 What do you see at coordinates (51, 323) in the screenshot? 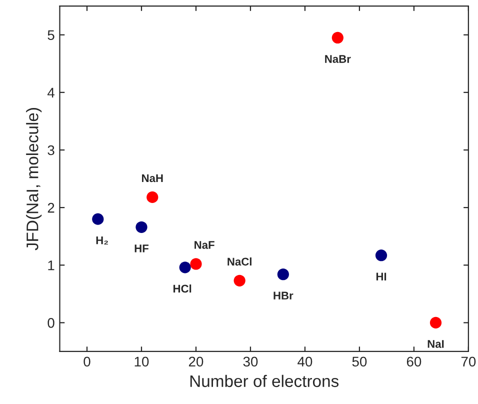
I see `y-tick-label: 0` at bounding box center [51, 323].